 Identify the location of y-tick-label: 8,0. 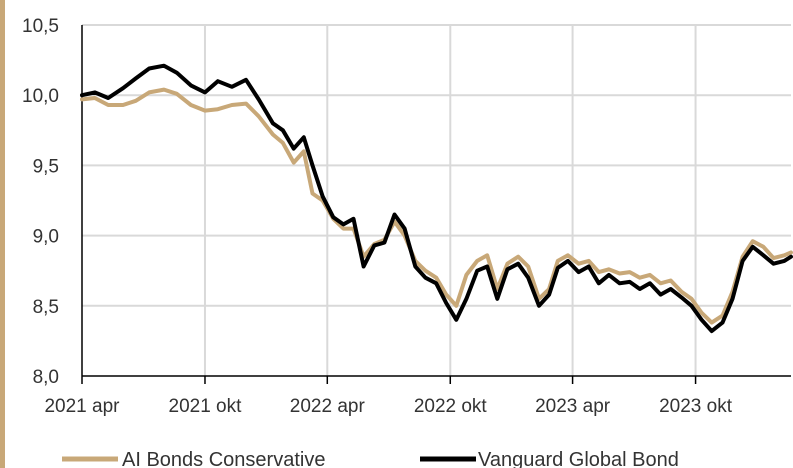
(46, 377).